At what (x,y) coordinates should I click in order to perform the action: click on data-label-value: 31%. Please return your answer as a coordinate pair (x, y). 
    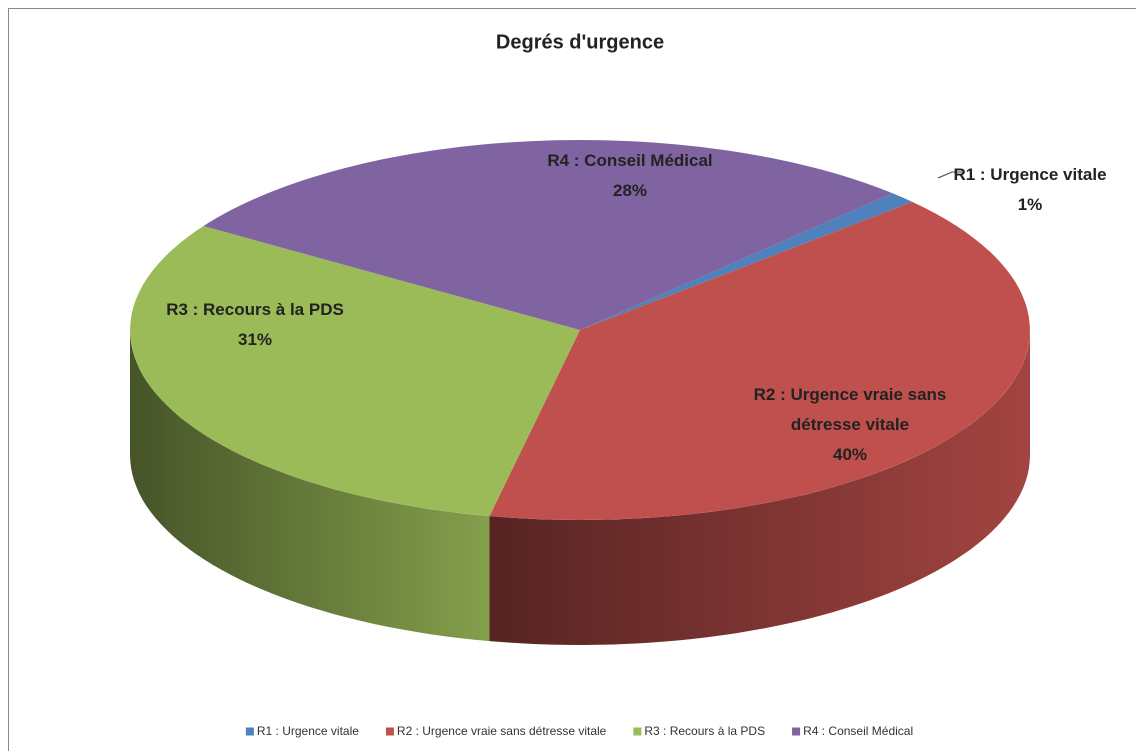
    Looking at the image, I should click on (255, 339).